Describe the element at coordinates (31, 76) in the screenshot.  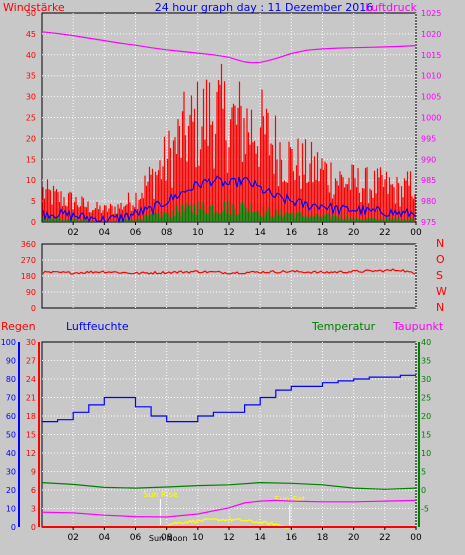
I see `wind-y-tick-label: 35` at that location.